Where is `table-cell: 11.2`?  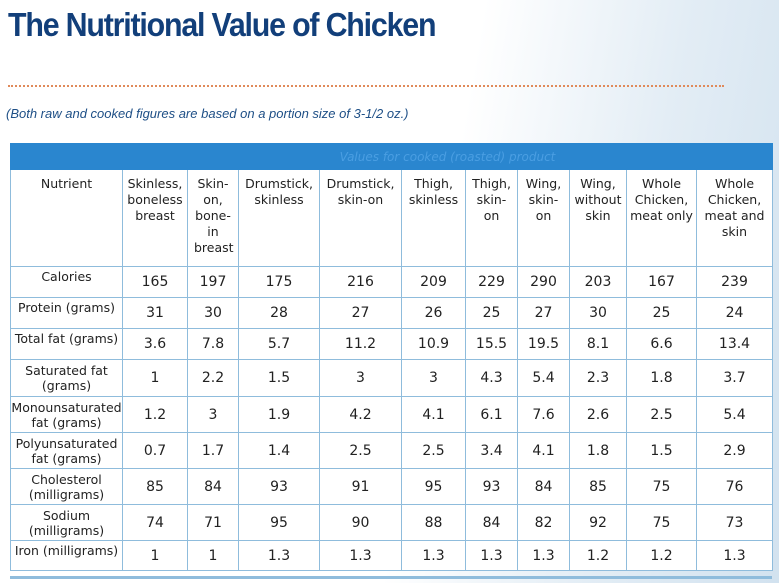
table-cell: 11.2 is located at coordinates (360, 344).